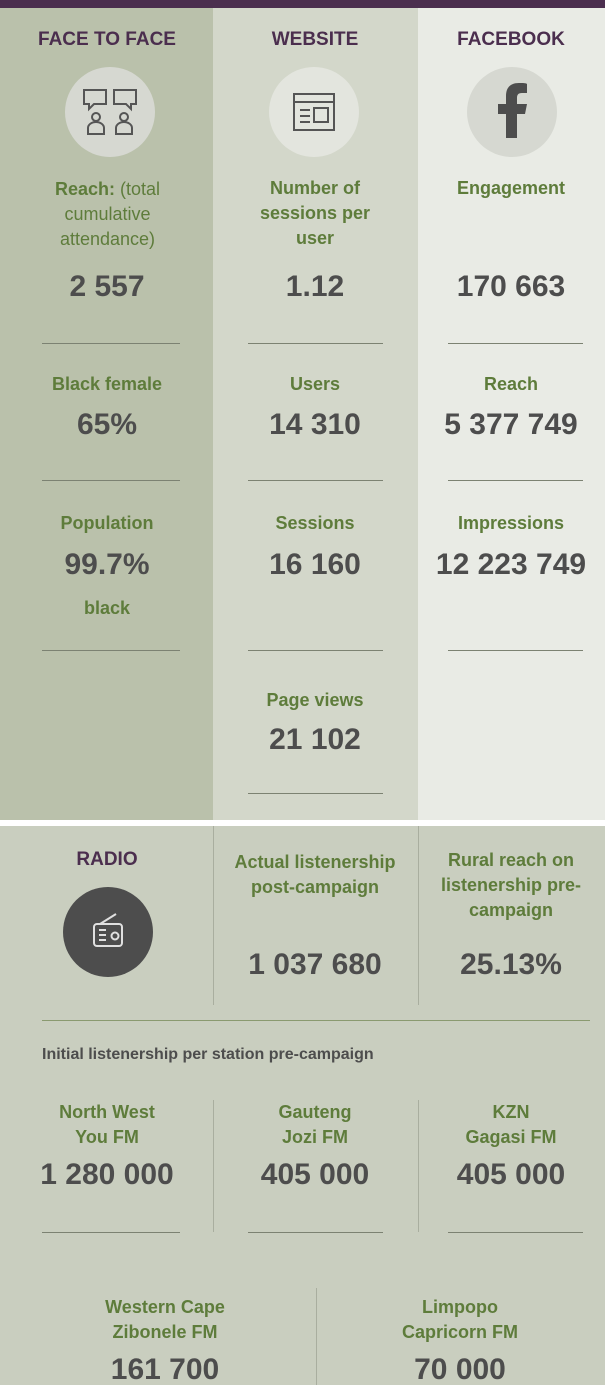 The width and height of the screenshot is (605, 1388). Describe the element at coordinates (315, 739) in the screenshot. I see `metric-value: 21 102` at that location.